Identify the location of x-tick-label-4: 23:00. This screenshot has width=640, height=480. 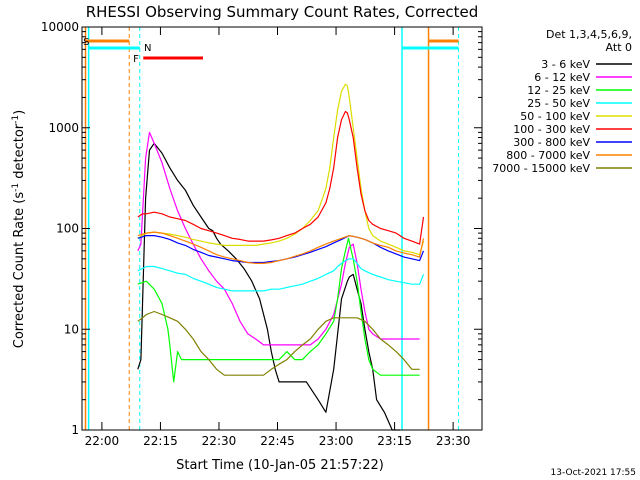
(336, 441).